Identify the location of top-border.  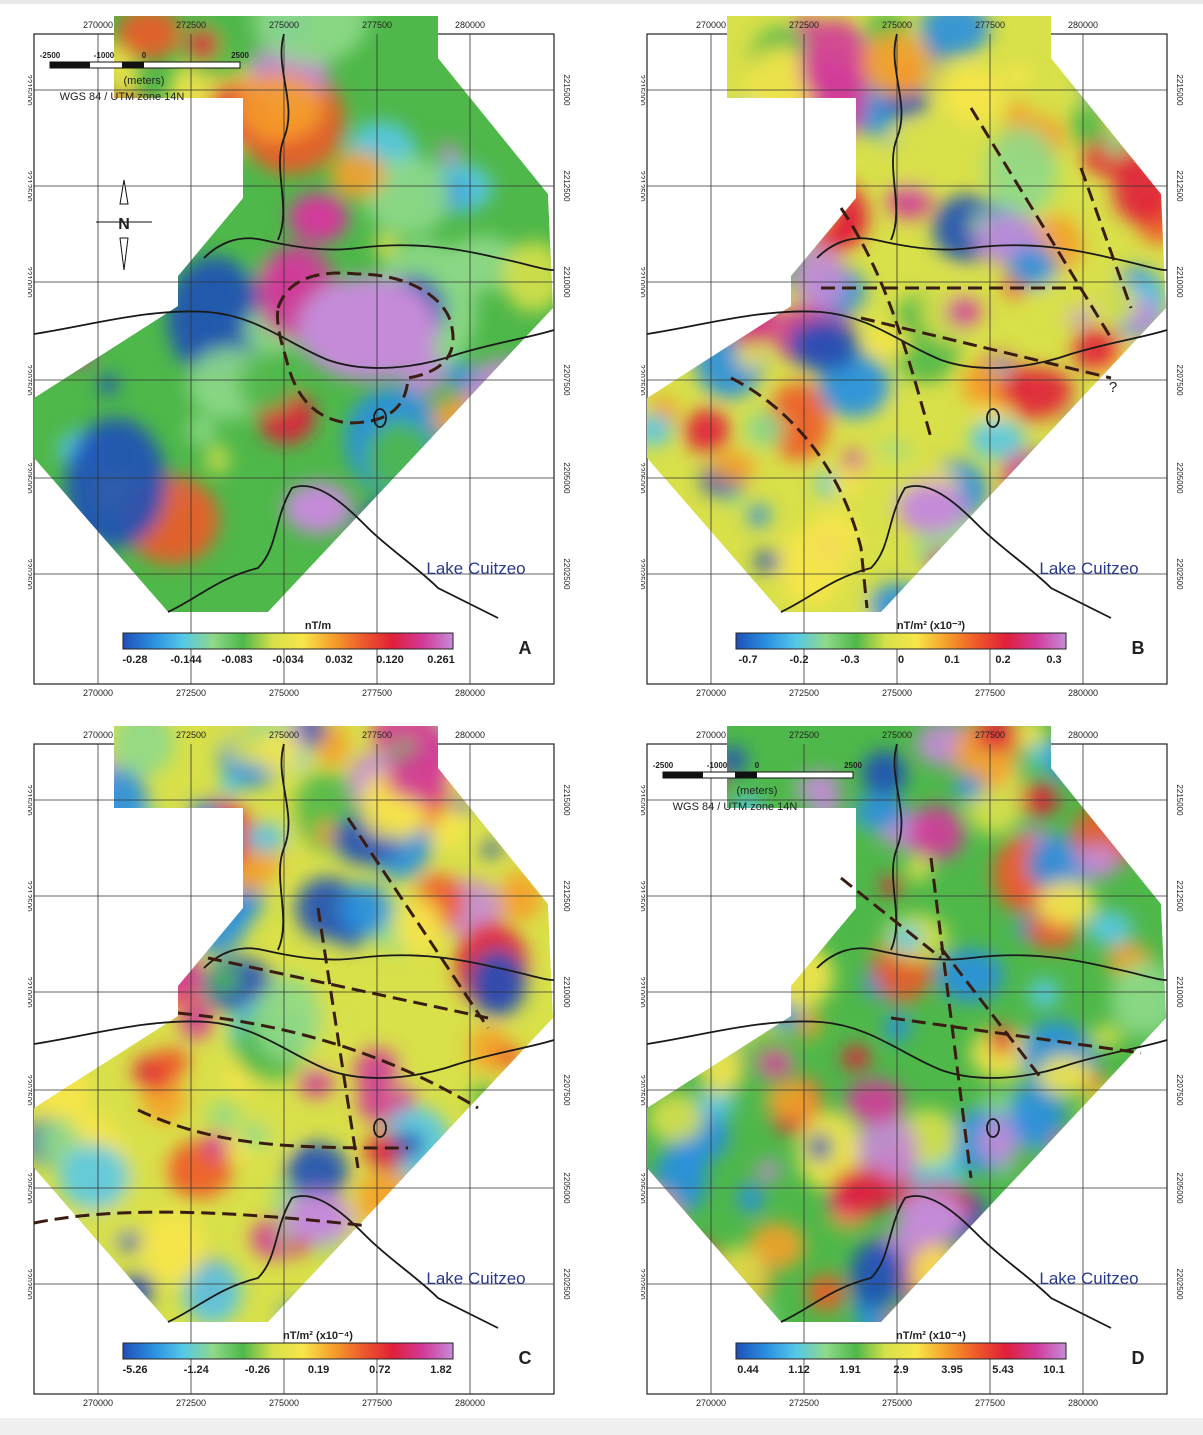
(601, 2).